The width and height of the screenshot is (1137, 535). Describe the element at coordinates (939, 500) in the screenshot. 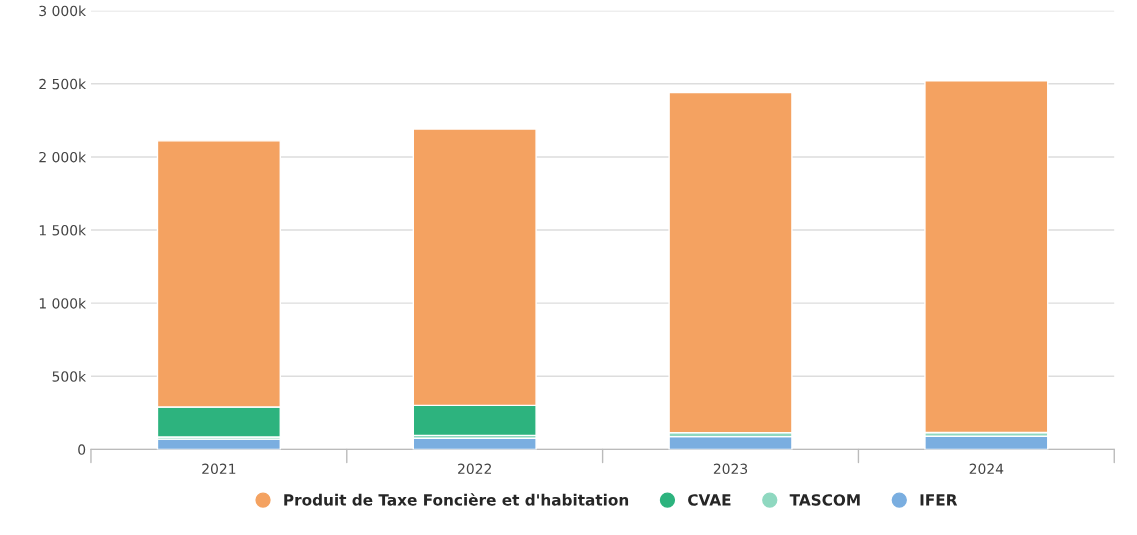

I see `legend-label: IFER` at that location.